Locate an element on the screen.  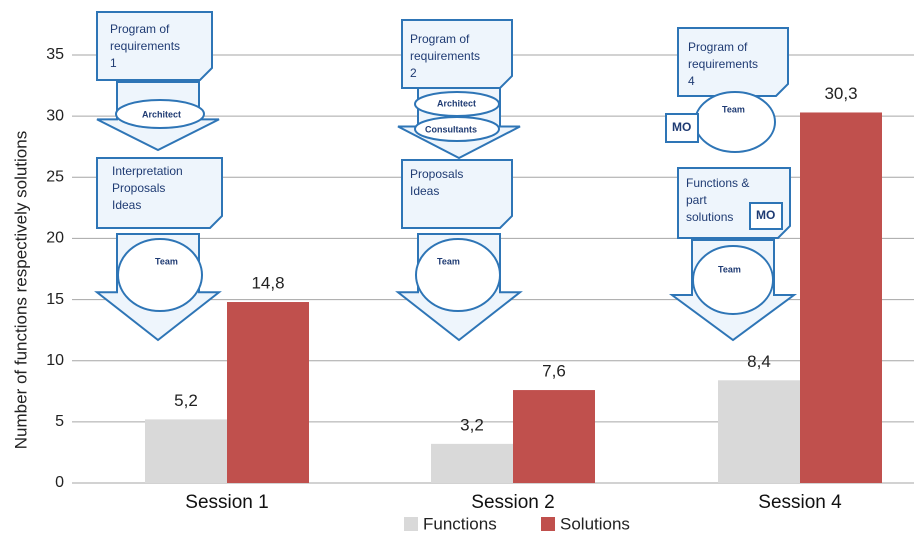
value-label: 7,6 is located at coordinates (554, 371).